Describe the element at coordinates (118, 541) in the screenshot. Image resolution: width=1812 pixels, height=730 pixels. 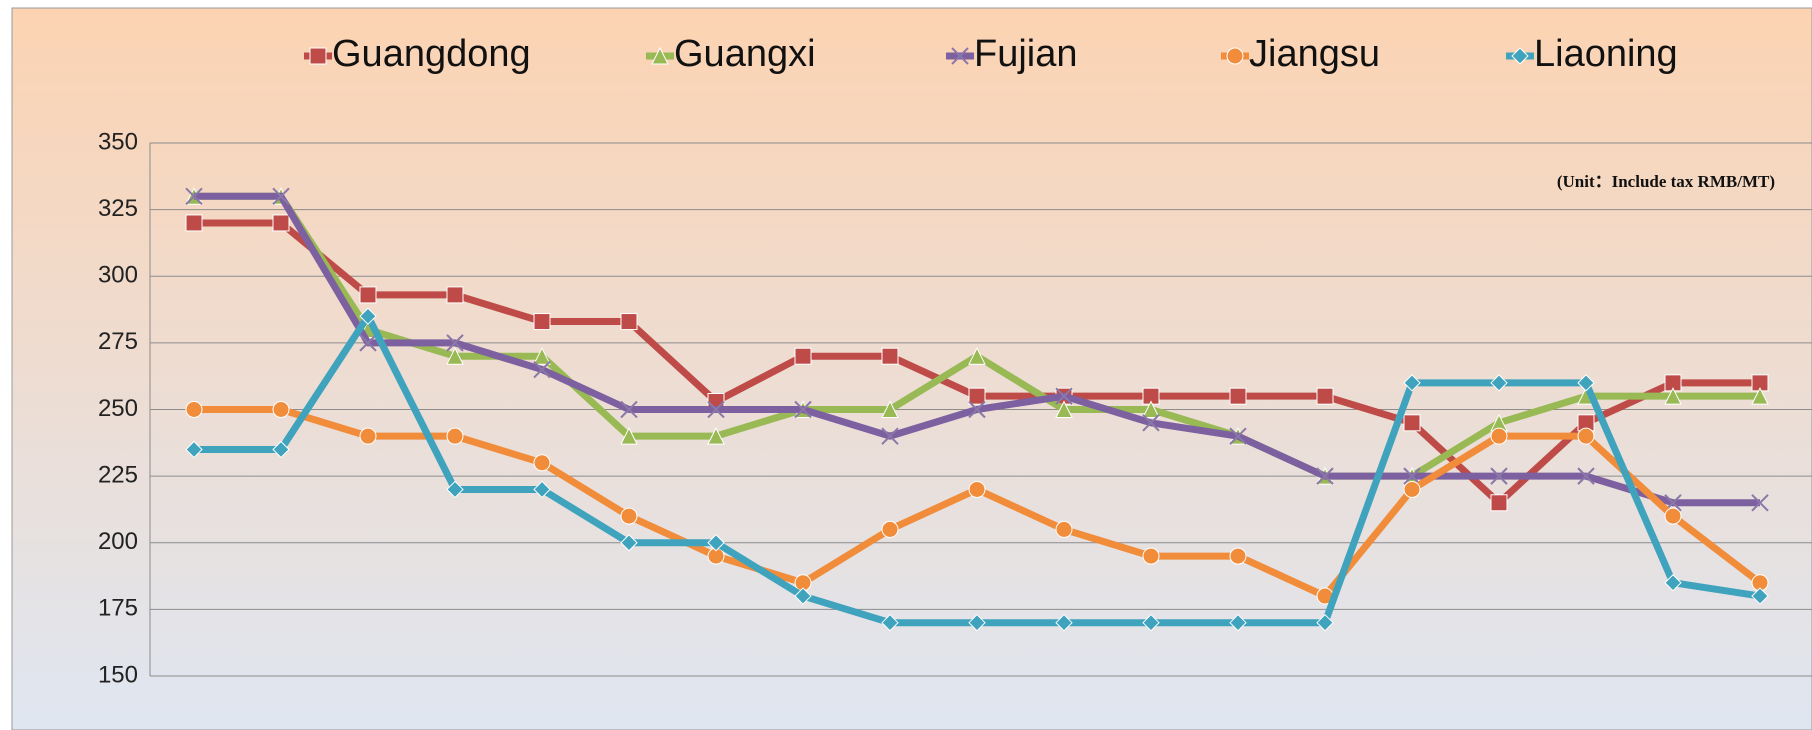
I see `y-tick-label: 200` at that location.